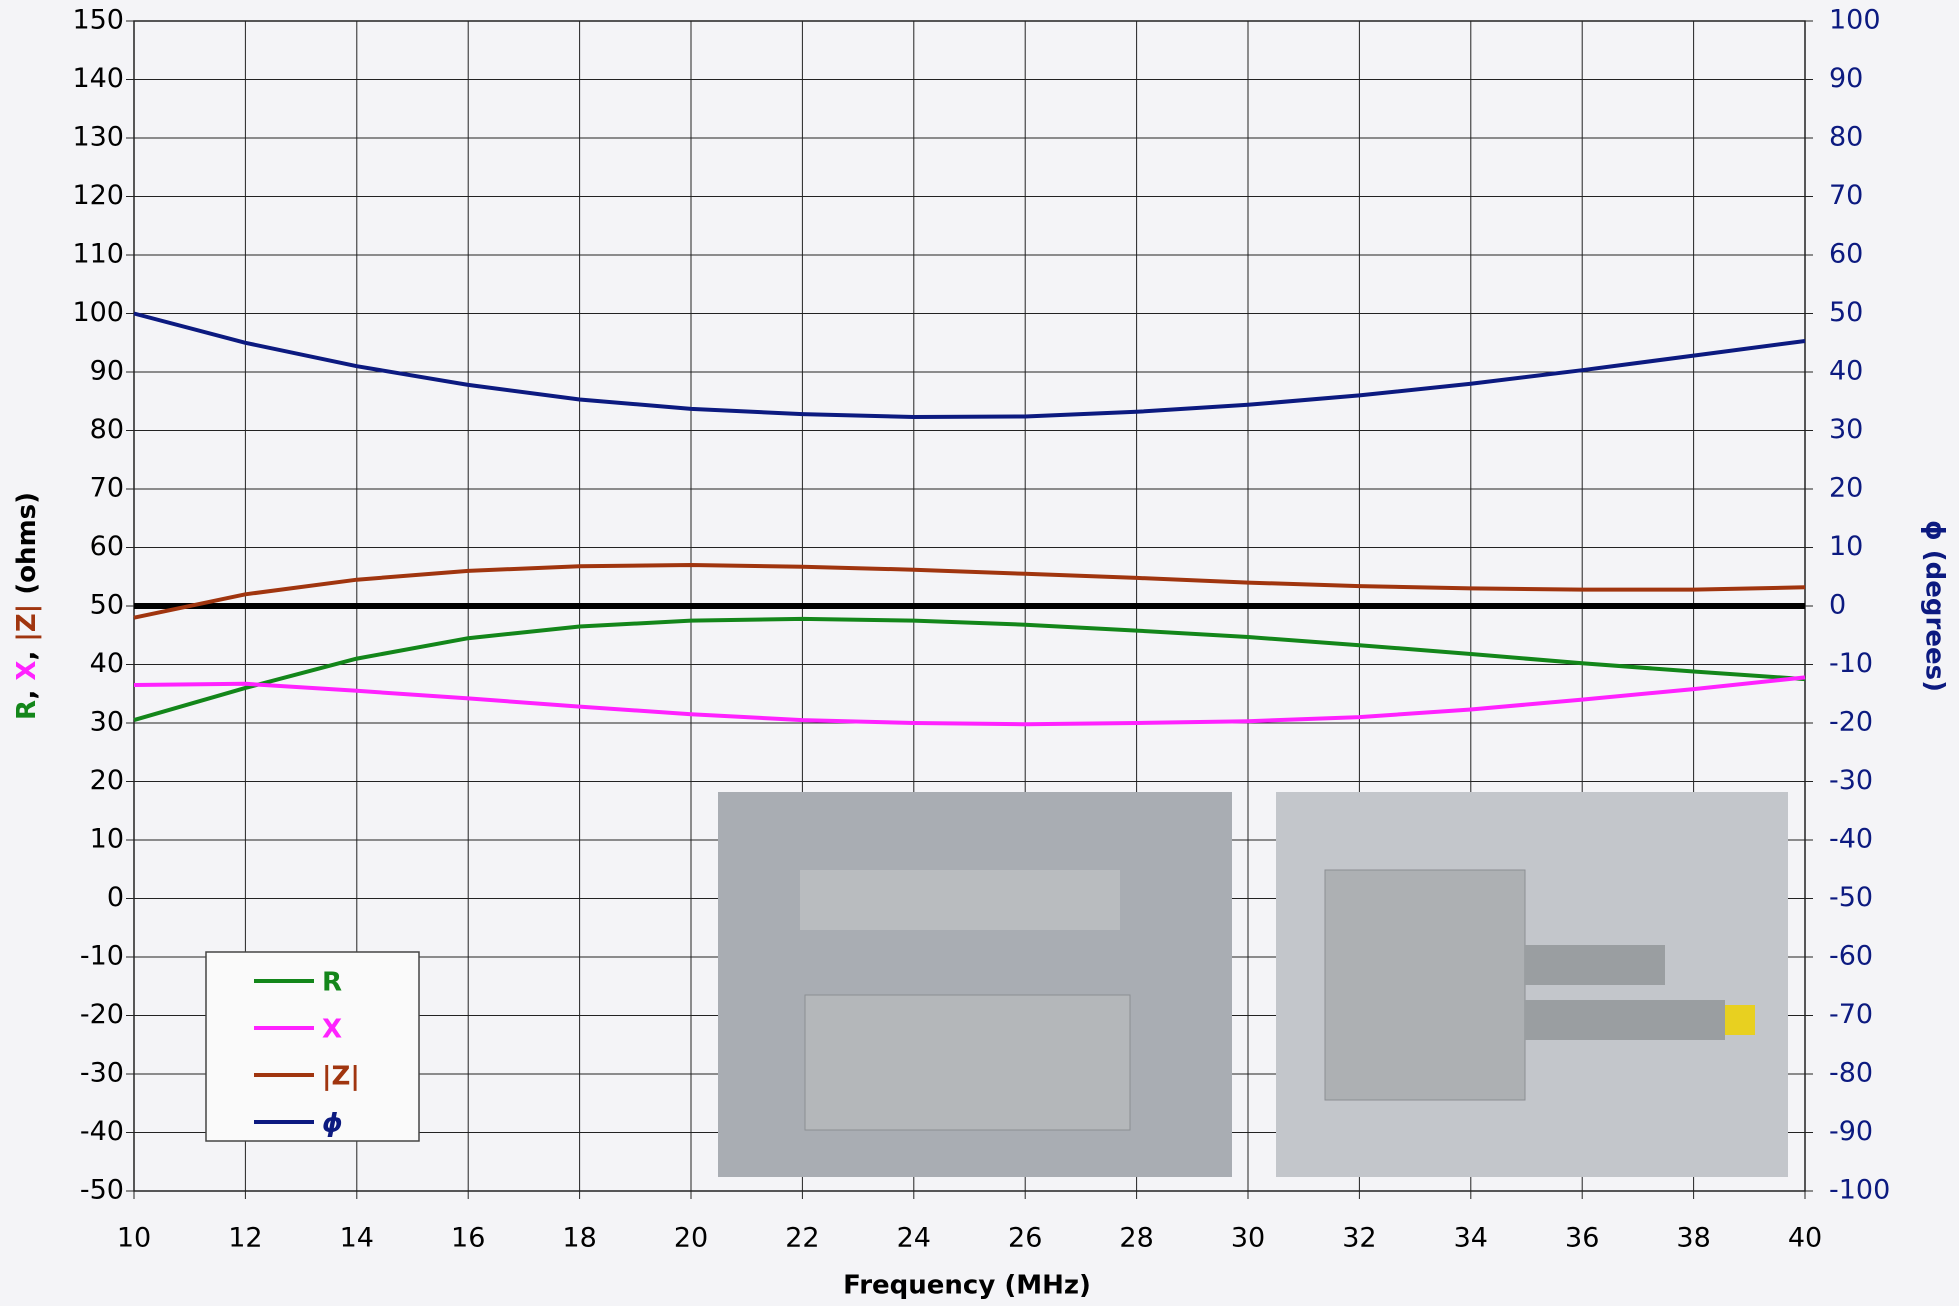 The height and width of the screenshot is (1306, 1959). Describe the element at coordinates (98, 195) in the screenshot. I see `y-tick-label: 120` at that location.